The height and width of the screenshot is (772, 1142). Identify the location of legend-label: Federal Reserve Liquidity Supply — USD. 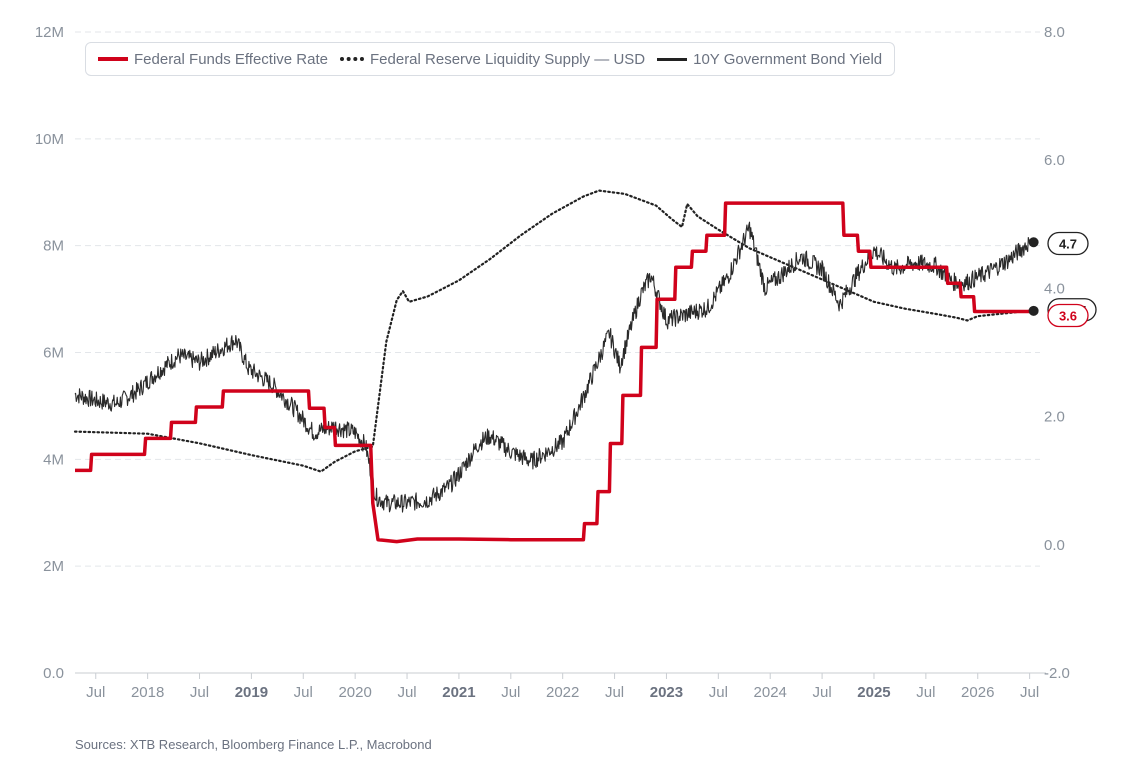
(508, 59).